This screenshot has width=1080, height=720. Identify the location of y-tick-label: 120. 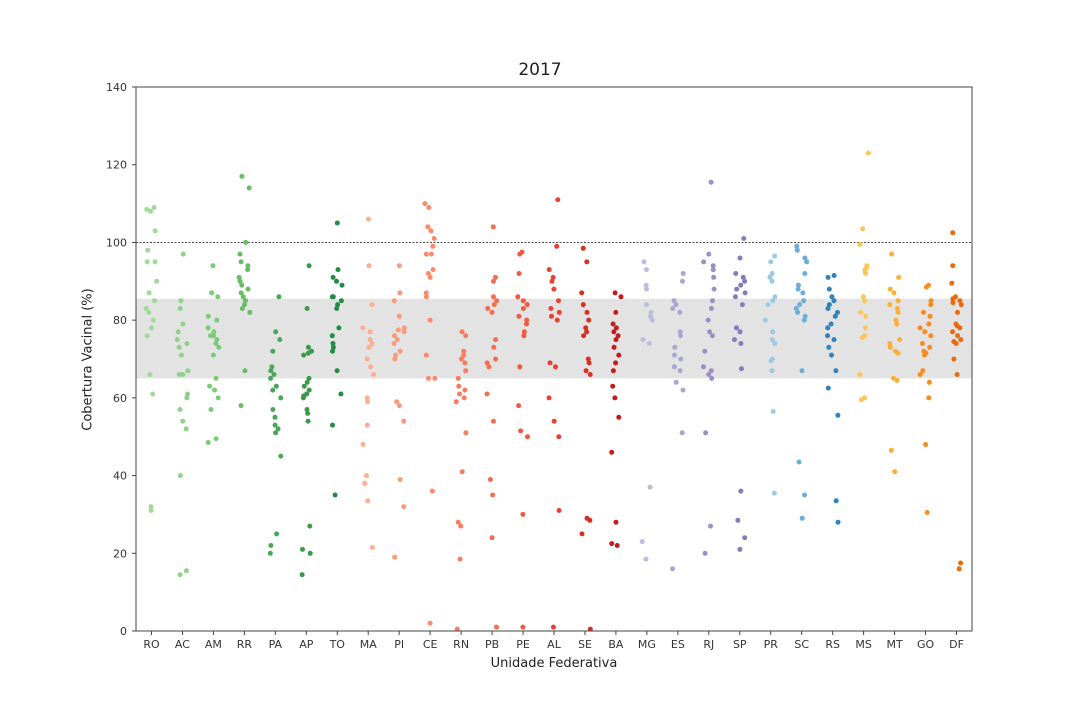
(116, 165).